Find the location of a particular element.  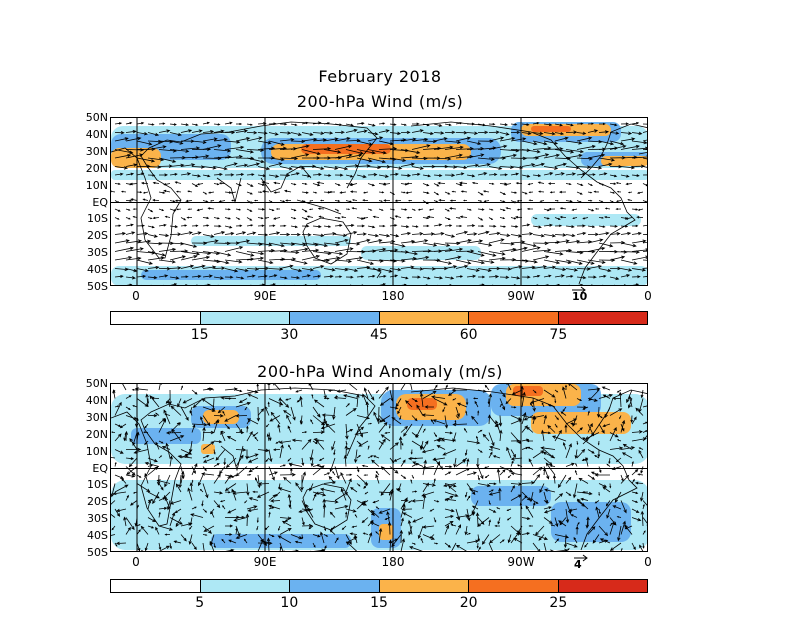

wind-speed-shading is located at coordinates (386, 532).